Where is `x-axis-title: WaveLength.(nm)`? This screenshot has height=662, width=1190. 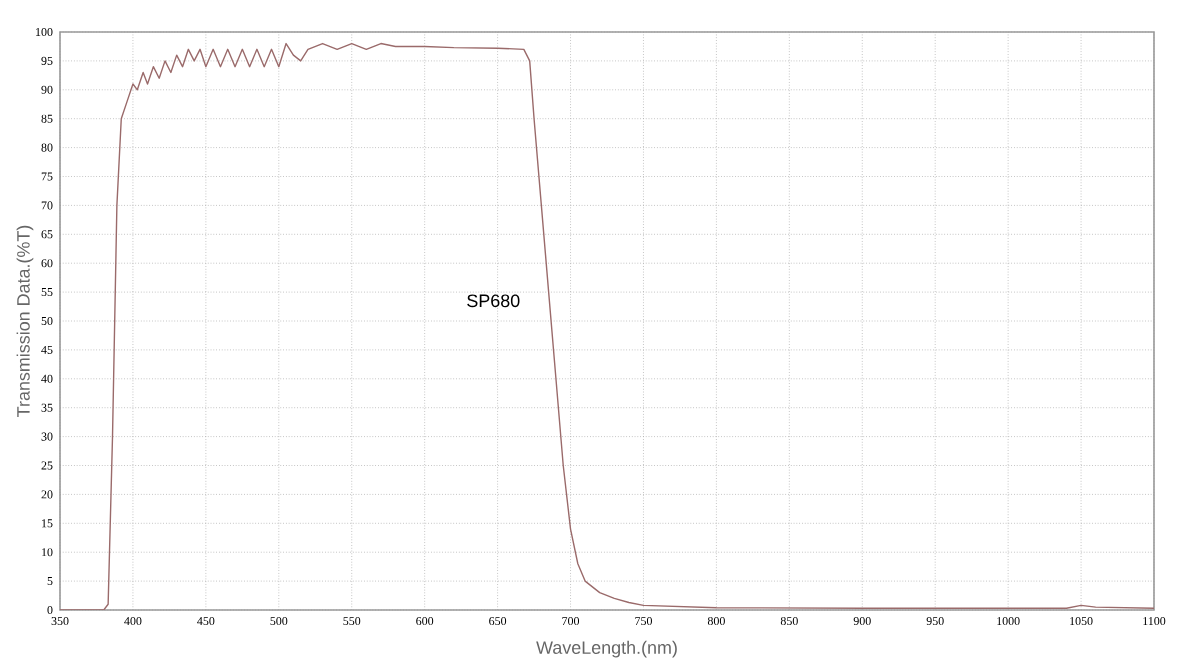
x-axis-title: WaveLength.(nm) is located at coordinates (606, 649).